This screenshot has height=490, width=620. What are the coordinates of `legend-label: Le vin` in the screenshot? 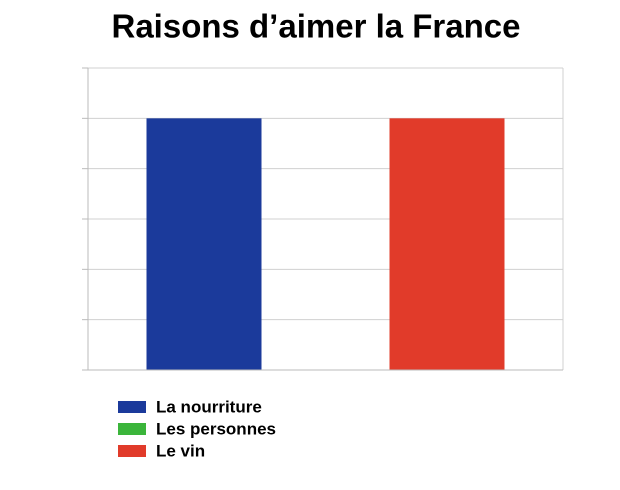 It's located at (180, 450).